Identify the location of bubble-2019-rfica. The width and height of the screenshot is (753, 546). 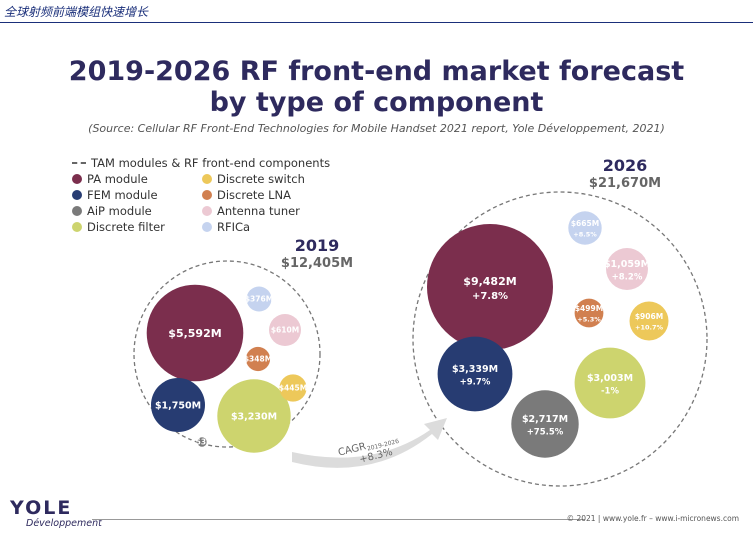
(259, 299).